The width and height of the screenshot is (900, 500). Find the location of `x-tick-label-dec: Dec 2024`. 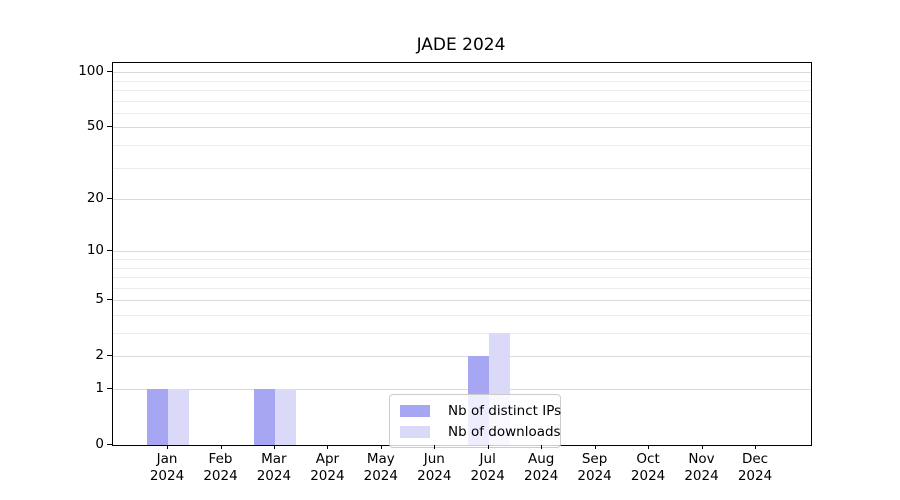

x-tick-label-dec: Dec 2024 is located at coordinates (755, 467).